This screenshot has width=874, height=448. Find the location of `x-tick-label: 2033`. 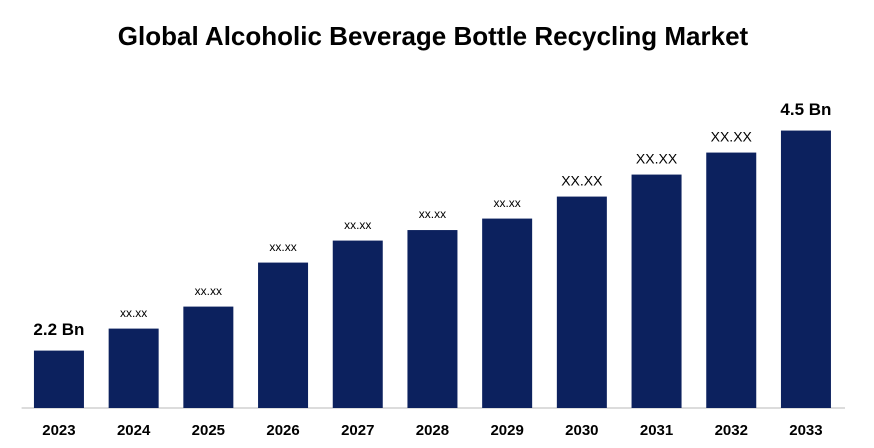

x-tick-label: 2033 is located at coordinates (805, 430).